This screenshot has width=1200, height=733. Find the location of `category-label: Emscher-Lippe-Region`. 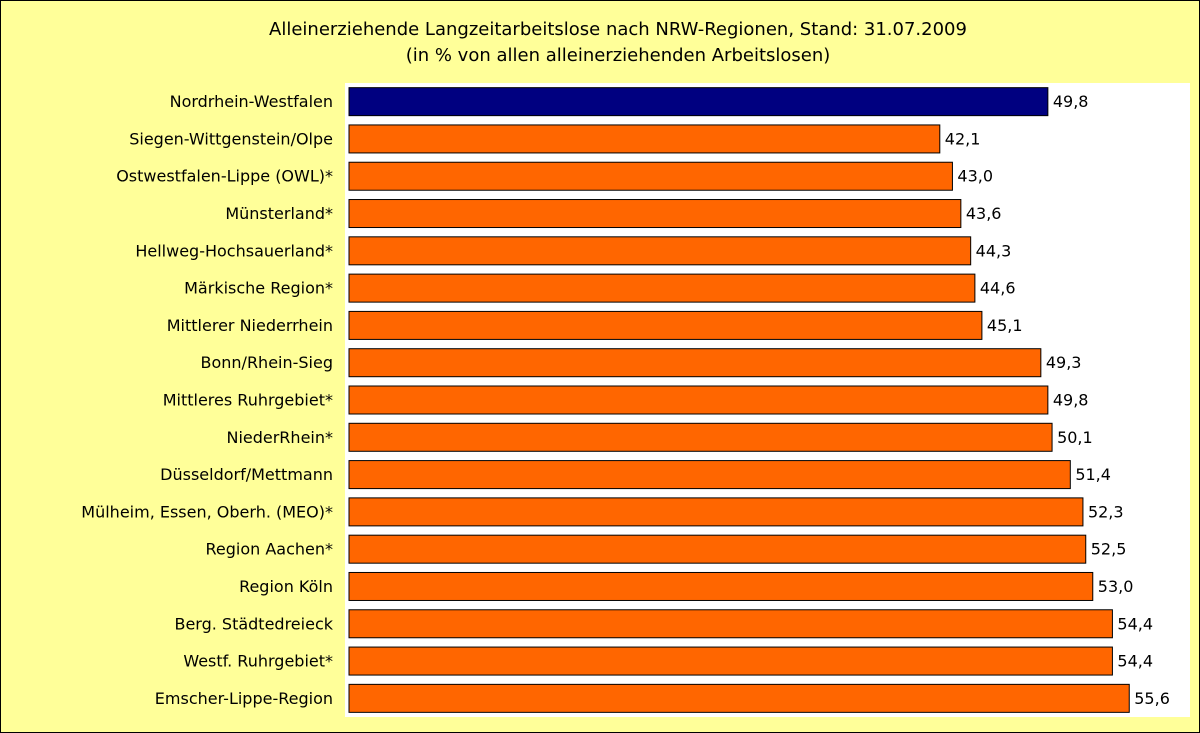

category-label: Emscher-Lippe-Region is located at coordinates (244, 698).